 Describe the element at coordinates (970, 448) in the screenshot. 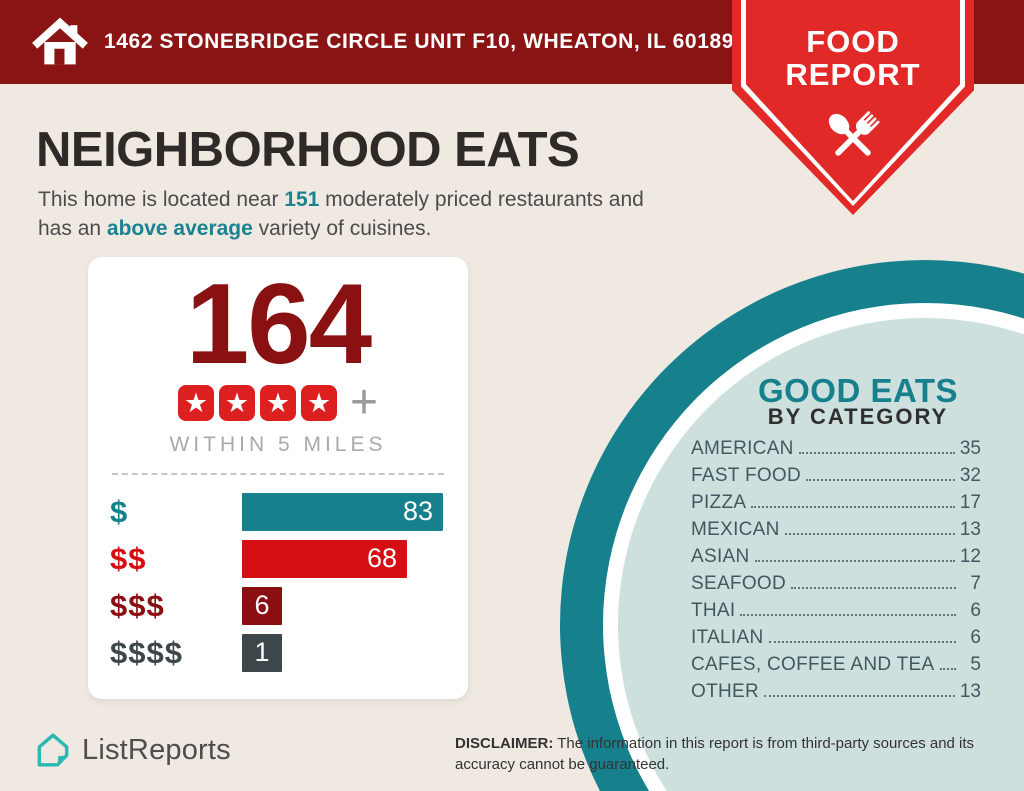

I see `category-value: 35` at that location.